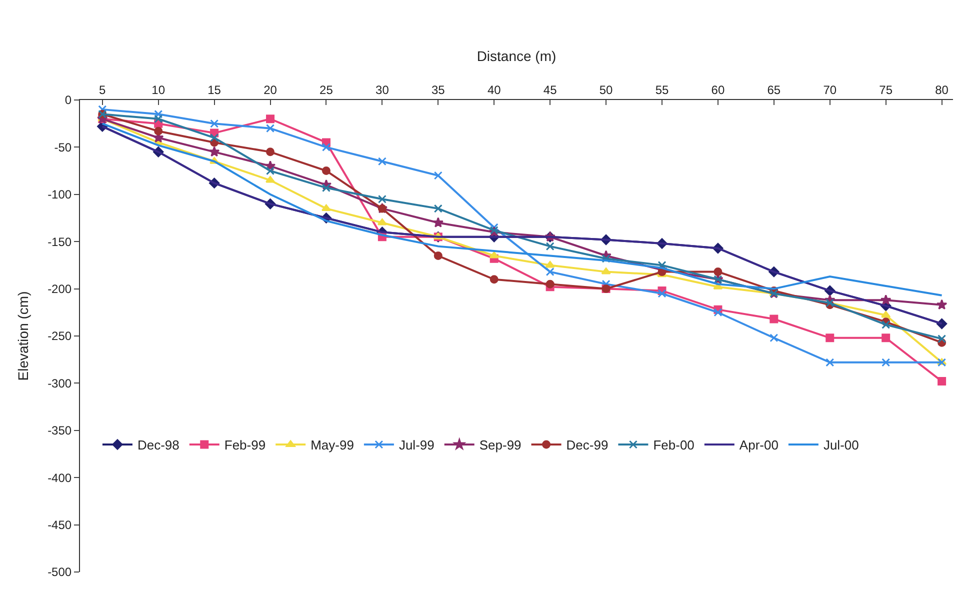 Image resolution: width=968 pixels, height=591 pixels. I want to click on y-tick-label: -300, so click(60, 383).